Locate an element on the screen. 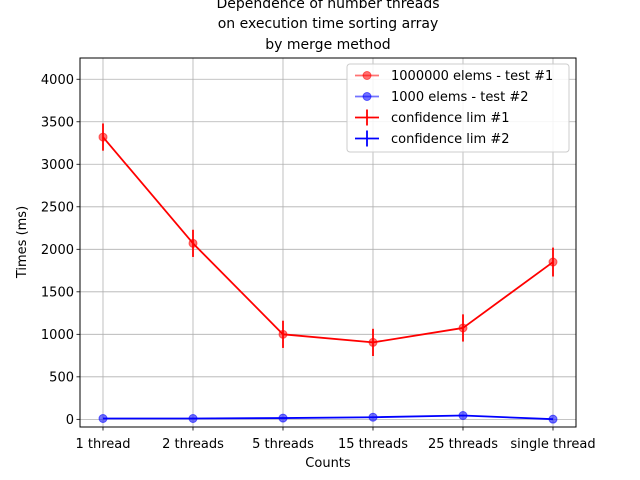 This screenshot has width=640, height=480. title-line: by merge method is located at coordinates (327, 45).